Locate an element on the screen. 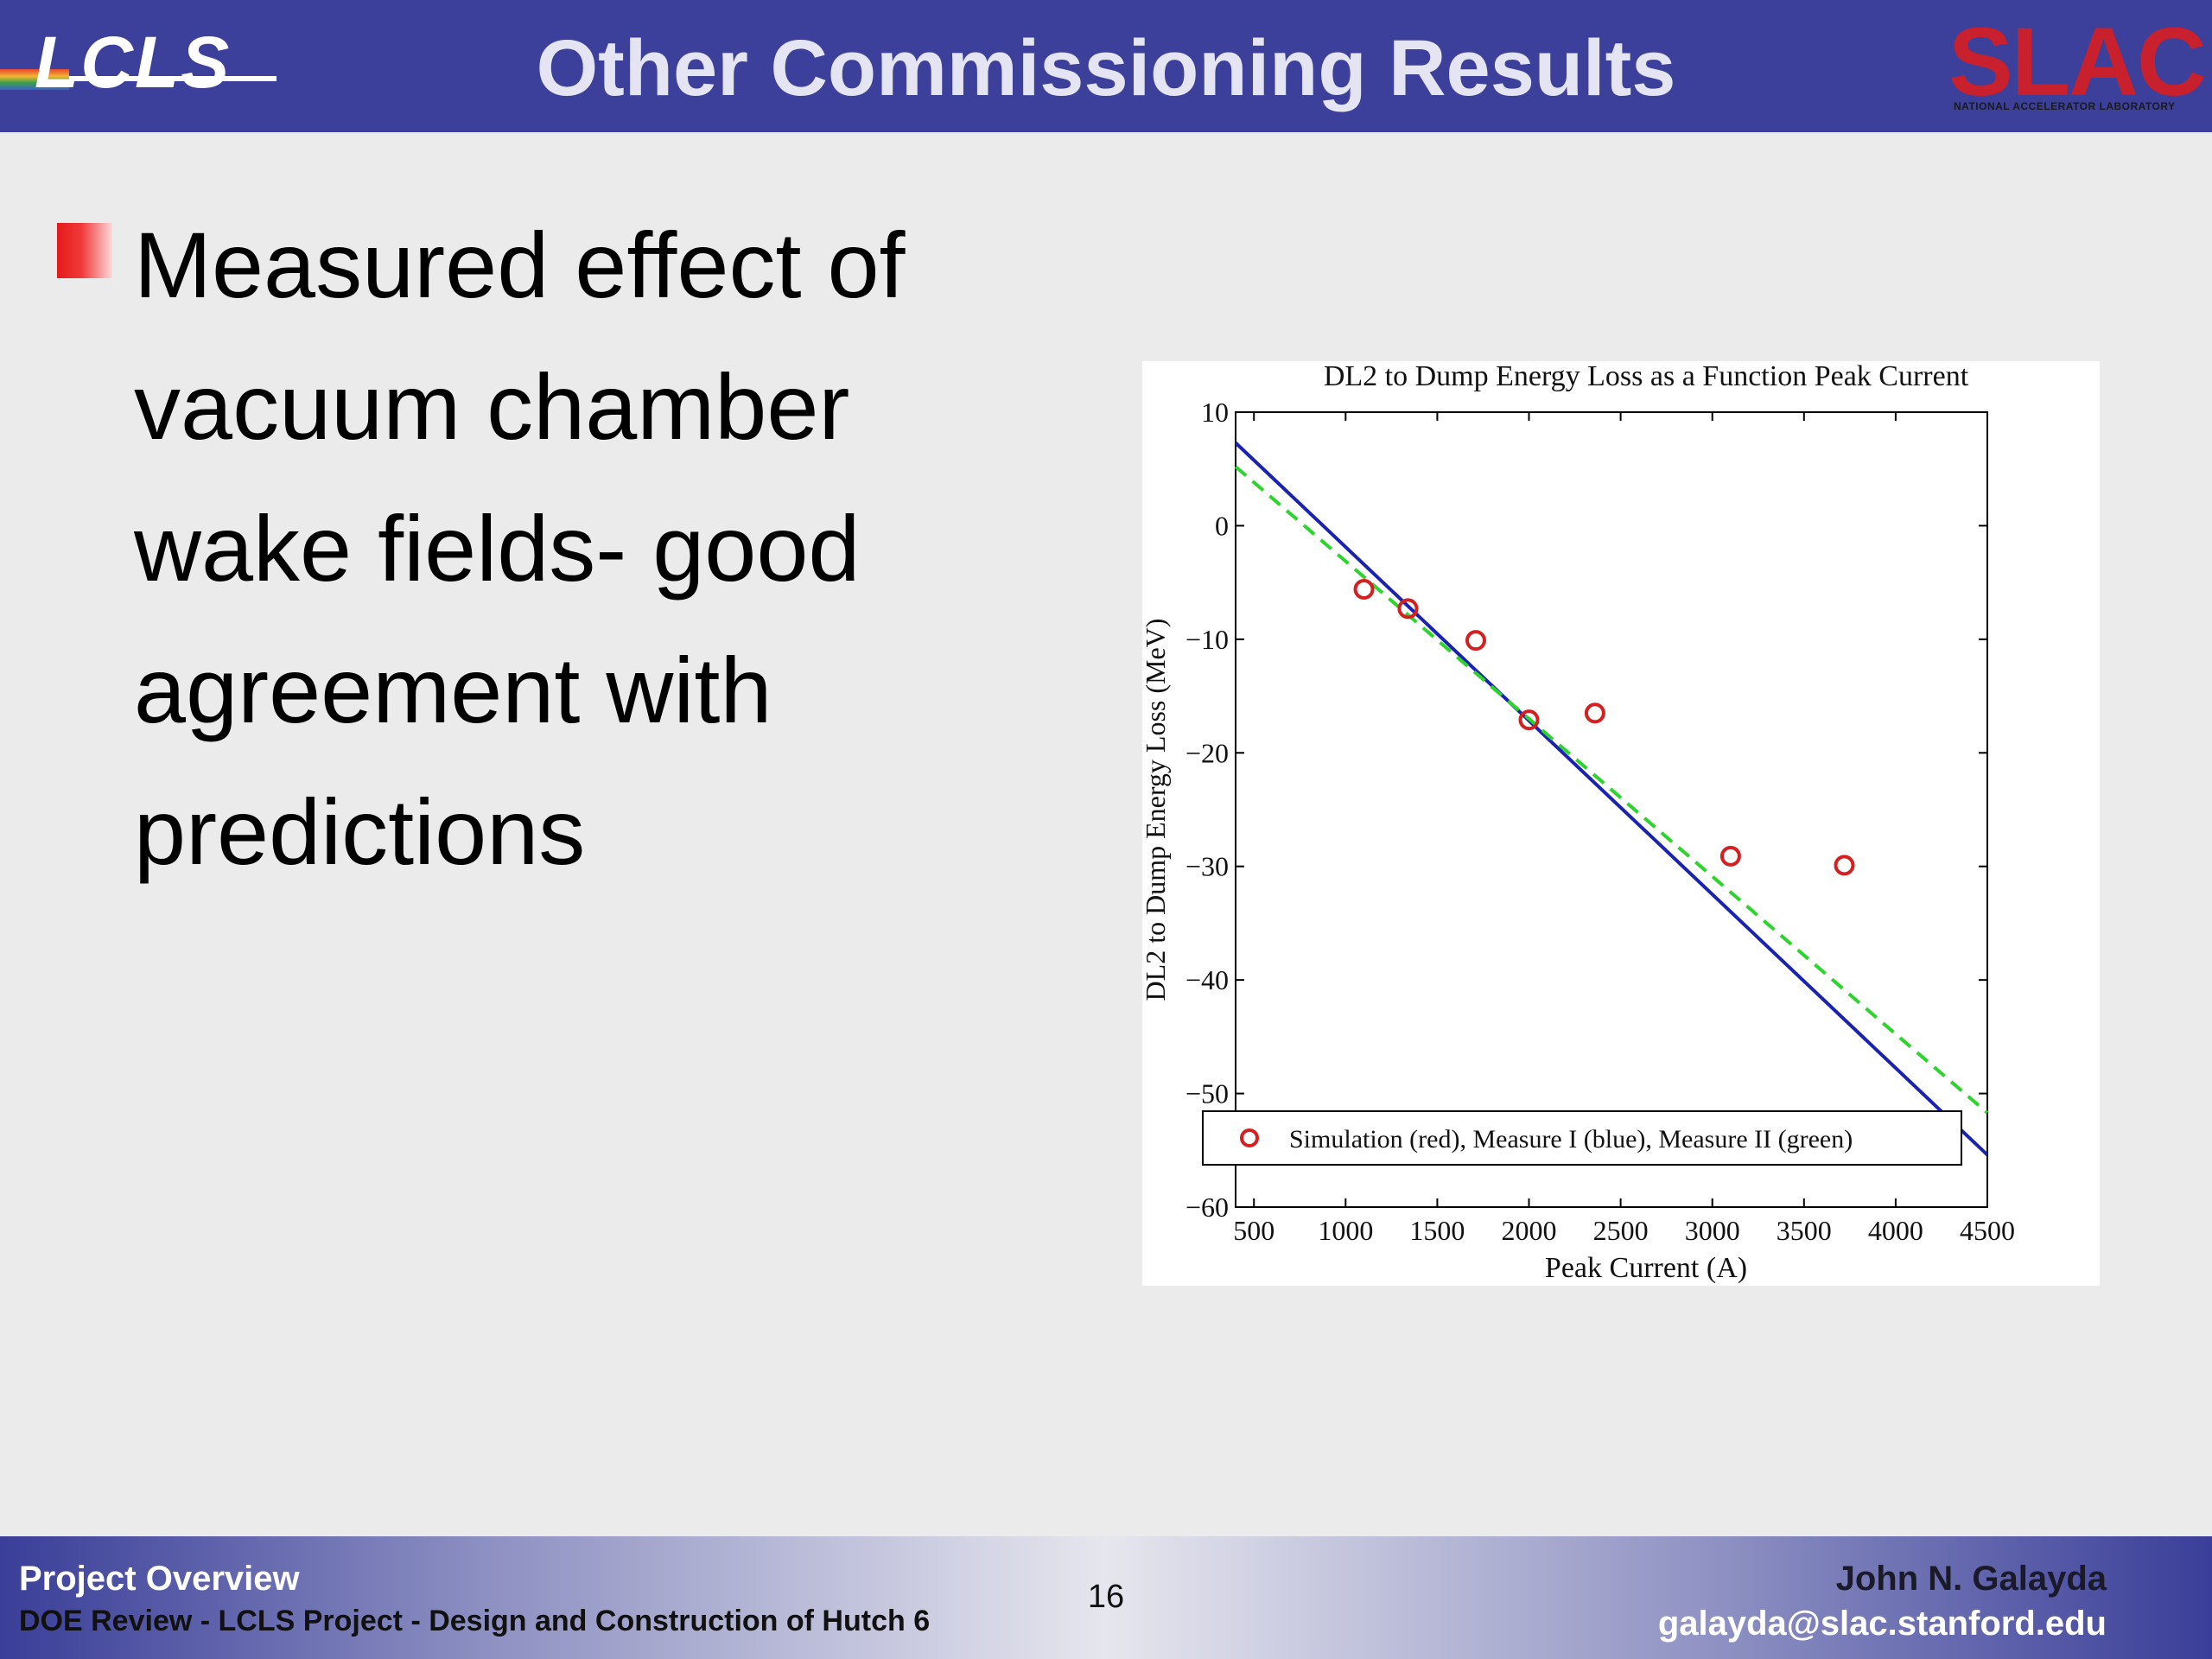 The height and width of the screenshot is (1659, 2212). legend-box is located at coordinates (1582, 1138).